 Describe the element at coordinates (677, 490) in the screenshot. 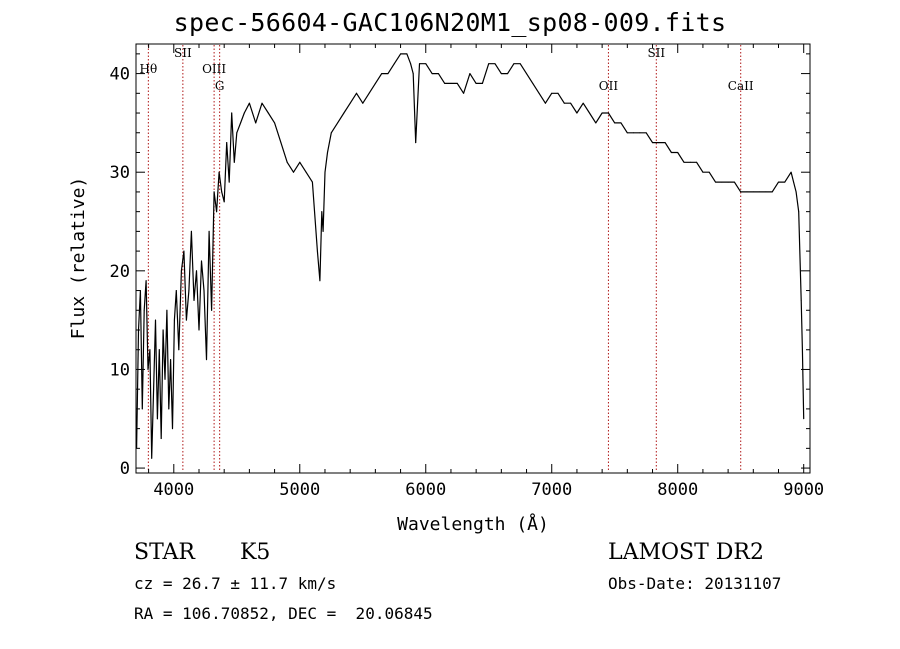

I see `x-tick-label: 8000` at that location.